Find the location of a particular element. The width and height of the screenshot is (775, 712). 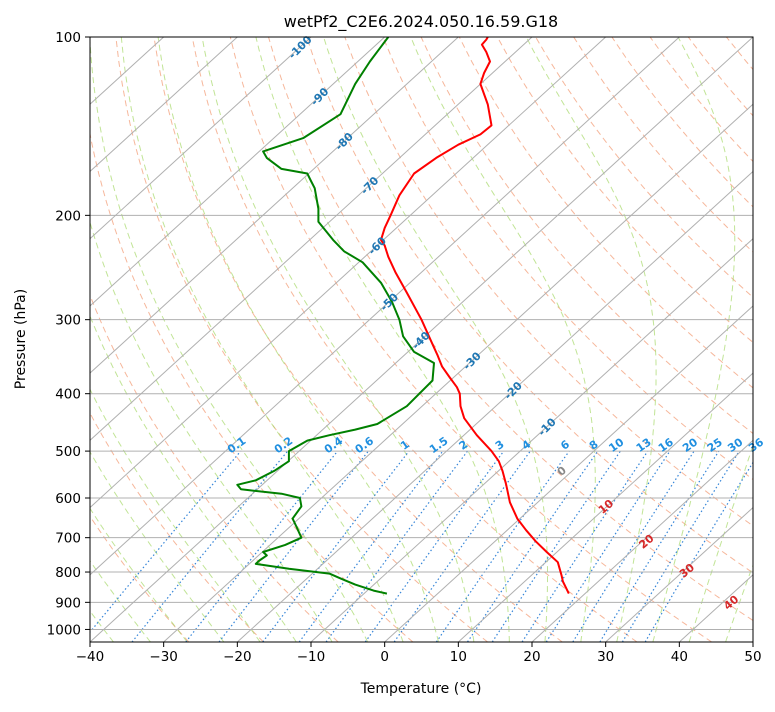

y-tick-label: 200 is located at coordinates (68, 216).